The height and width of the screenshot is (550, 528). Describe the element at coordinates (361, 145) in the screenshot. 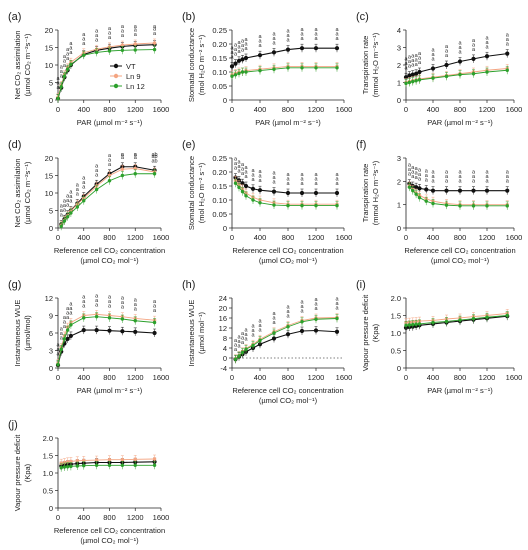

I see `panel-label: (f)` at that location.